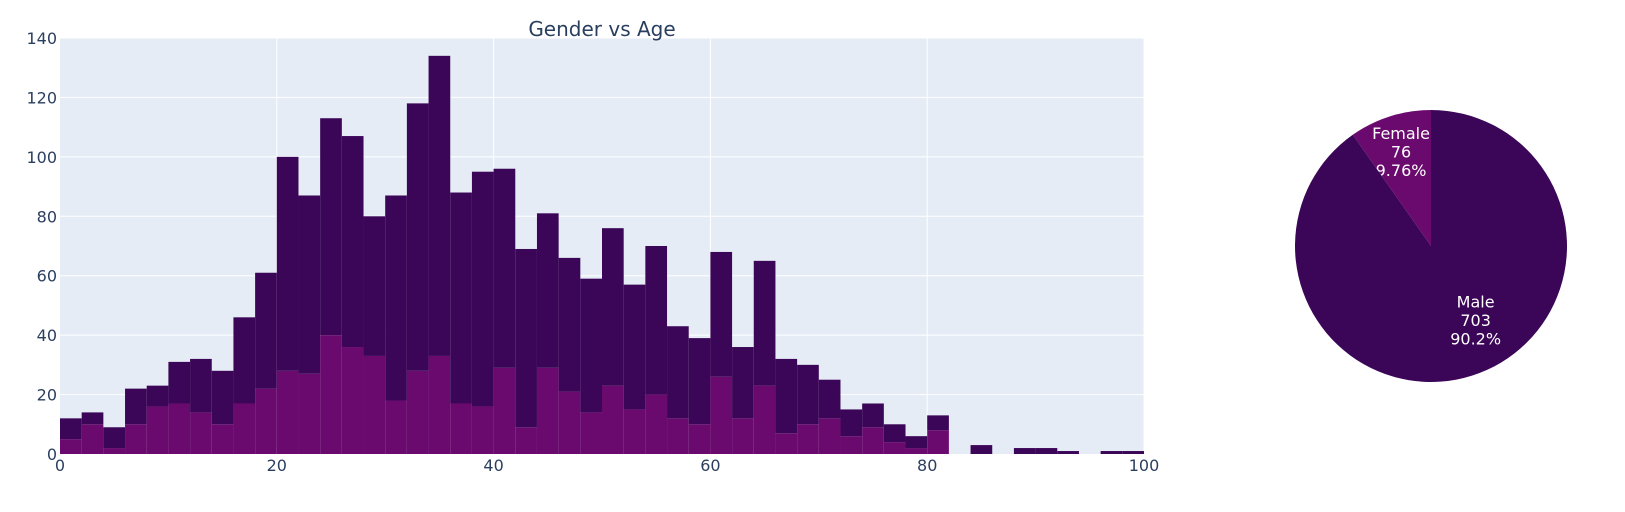 The width and height of the screenshot is (1625, 512). I want to click on chart-title: Gender vs Age, so click(601, 29).